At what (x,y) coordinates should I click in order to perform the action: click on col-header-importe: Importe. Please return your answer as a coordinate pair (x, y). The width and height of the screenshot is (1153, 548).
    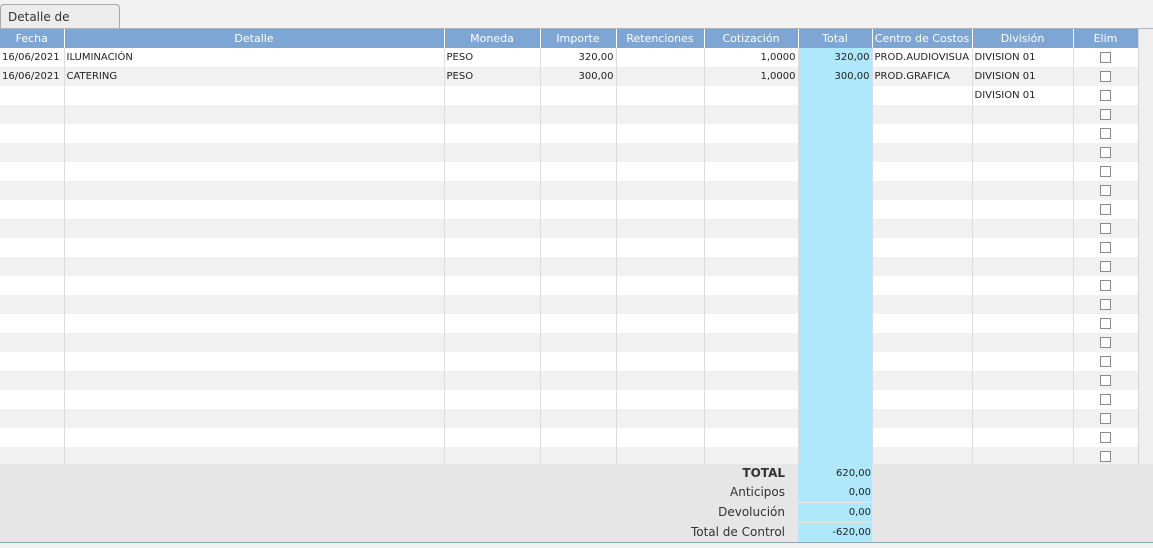
    Looking at the image, I should click on (578, 38).